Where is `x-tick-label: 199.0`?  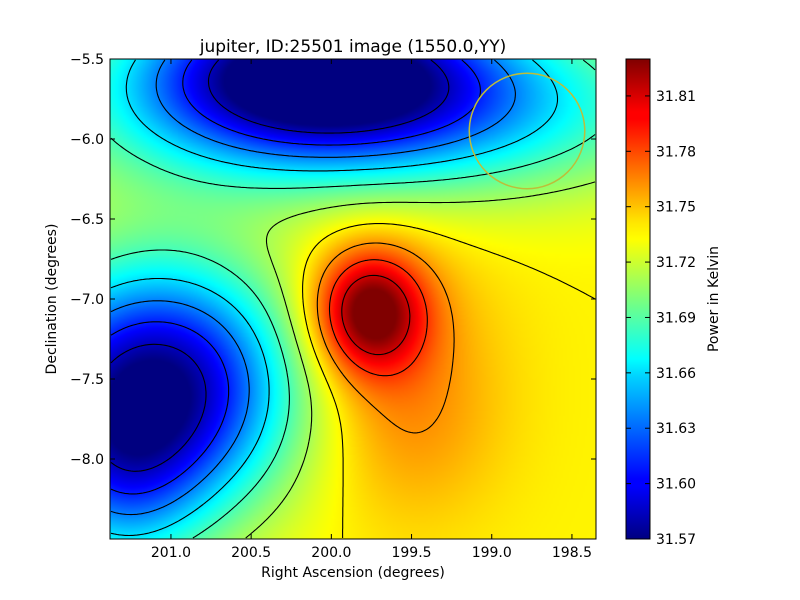 x-tick-label: 199.0 is located at coordinates (492, 553).